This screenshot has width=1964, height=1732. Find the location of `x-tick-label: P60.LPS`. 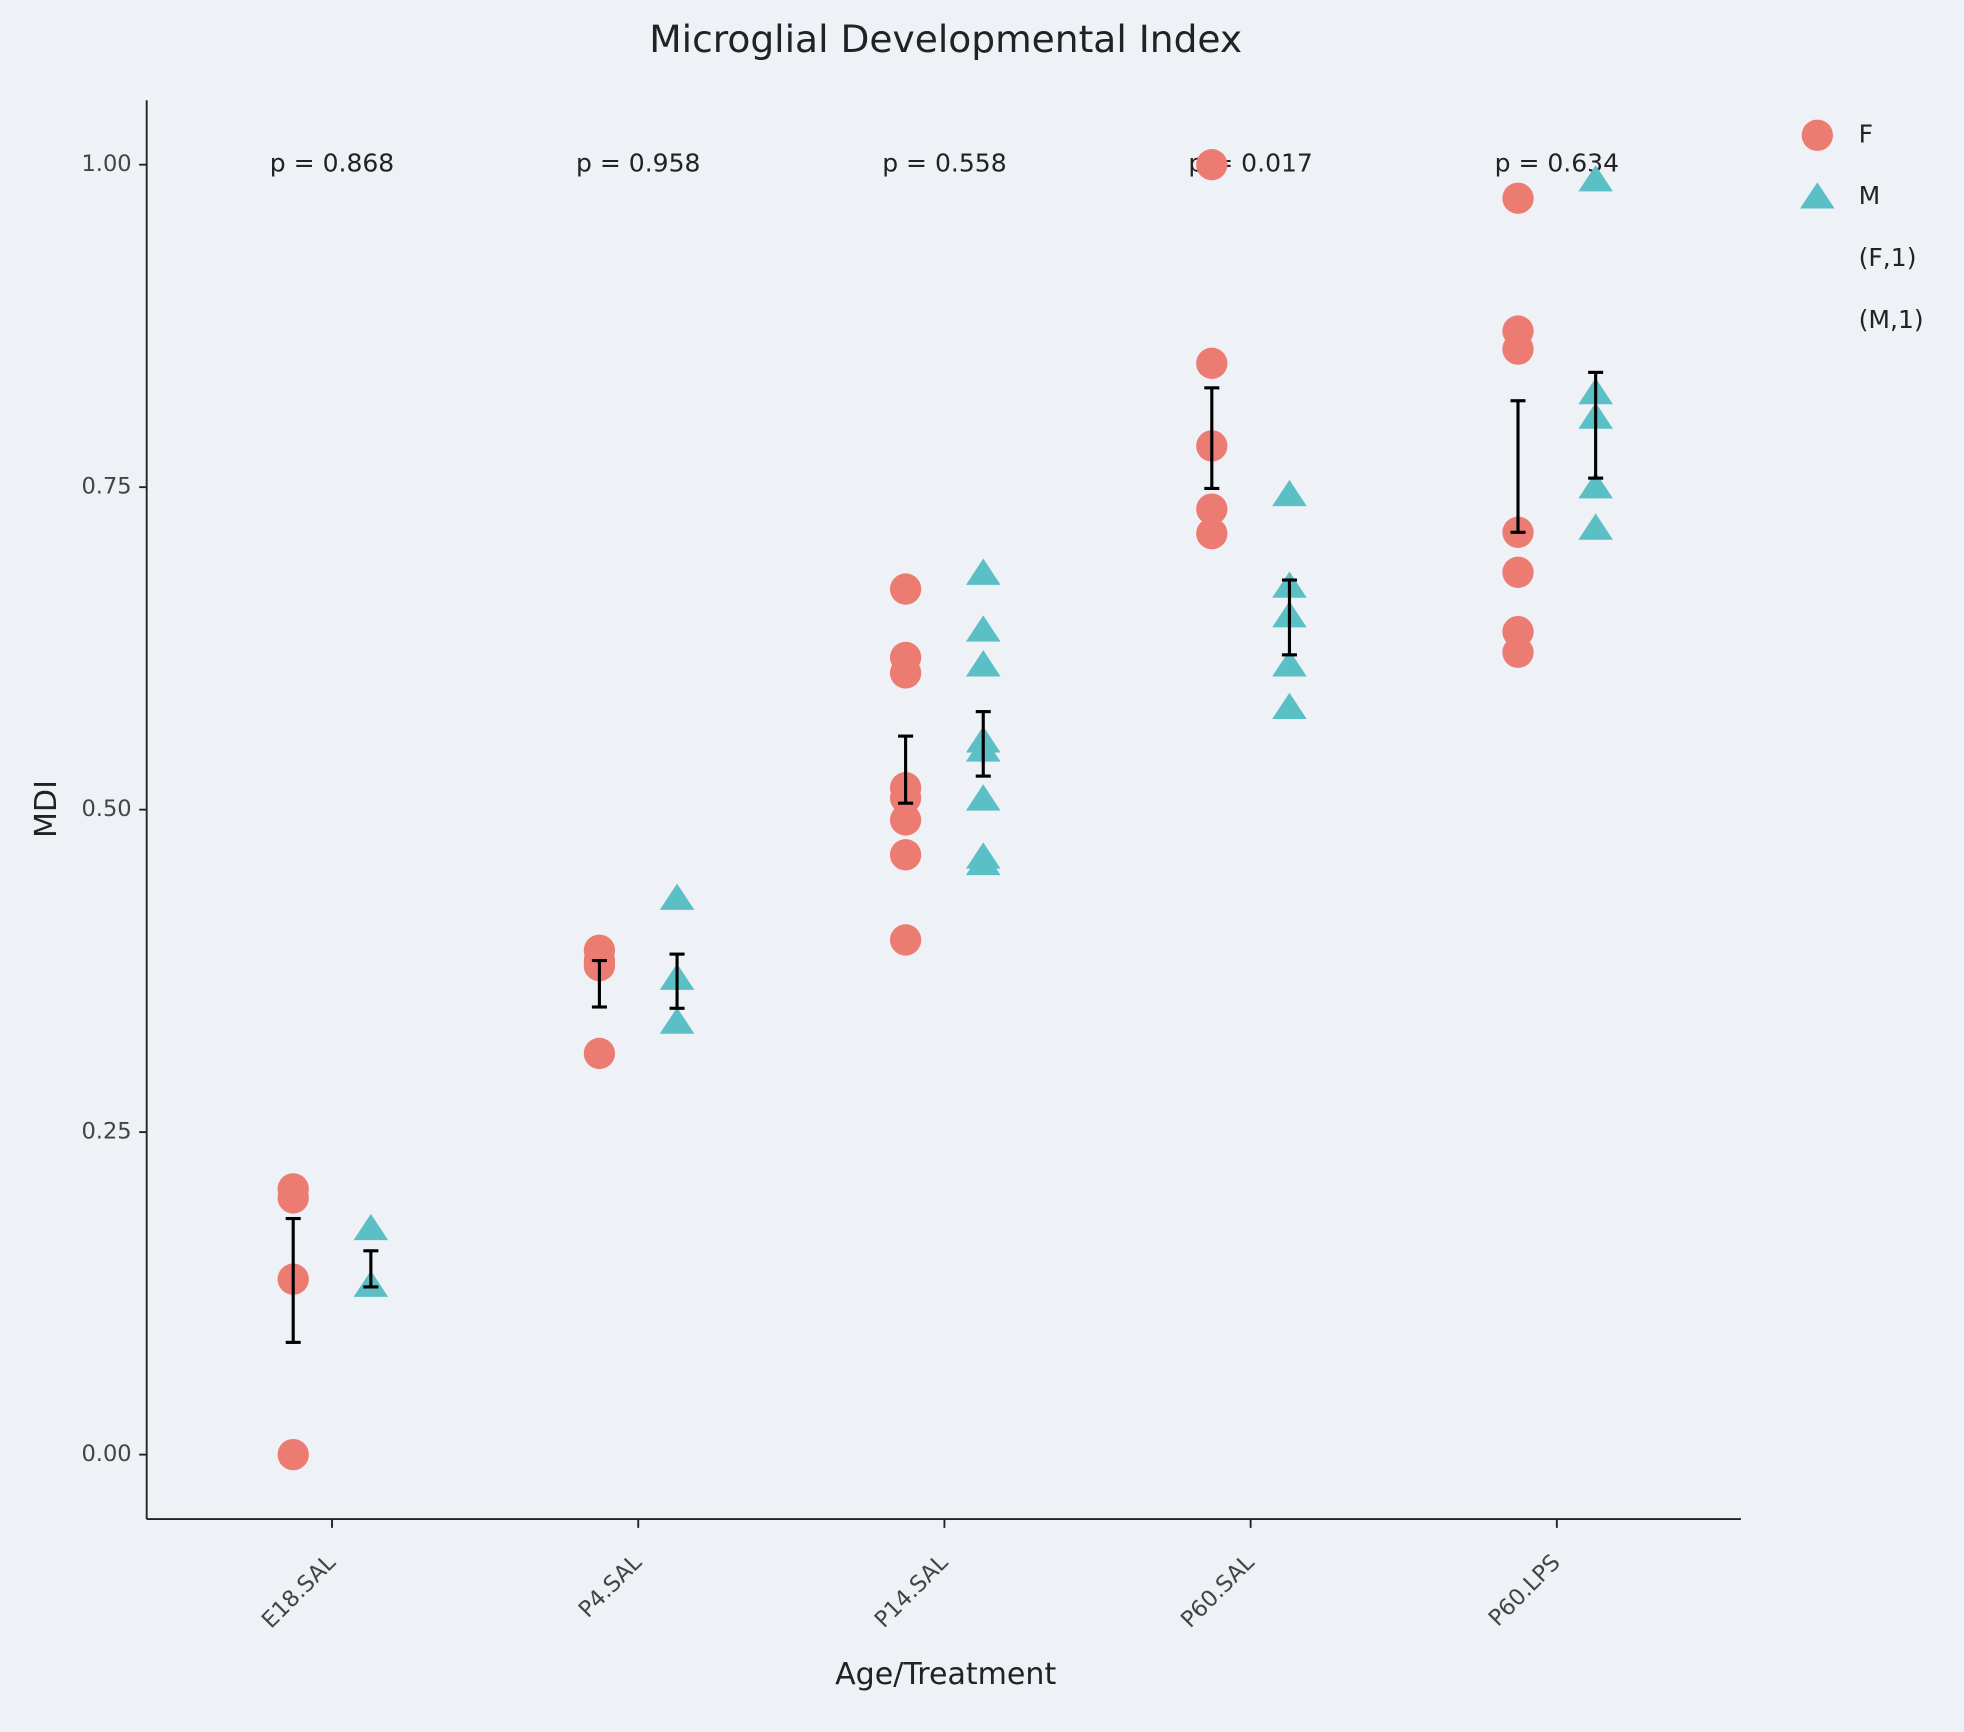

x-tick-label: P60.LPS is located at coordinates (1525, 1591).